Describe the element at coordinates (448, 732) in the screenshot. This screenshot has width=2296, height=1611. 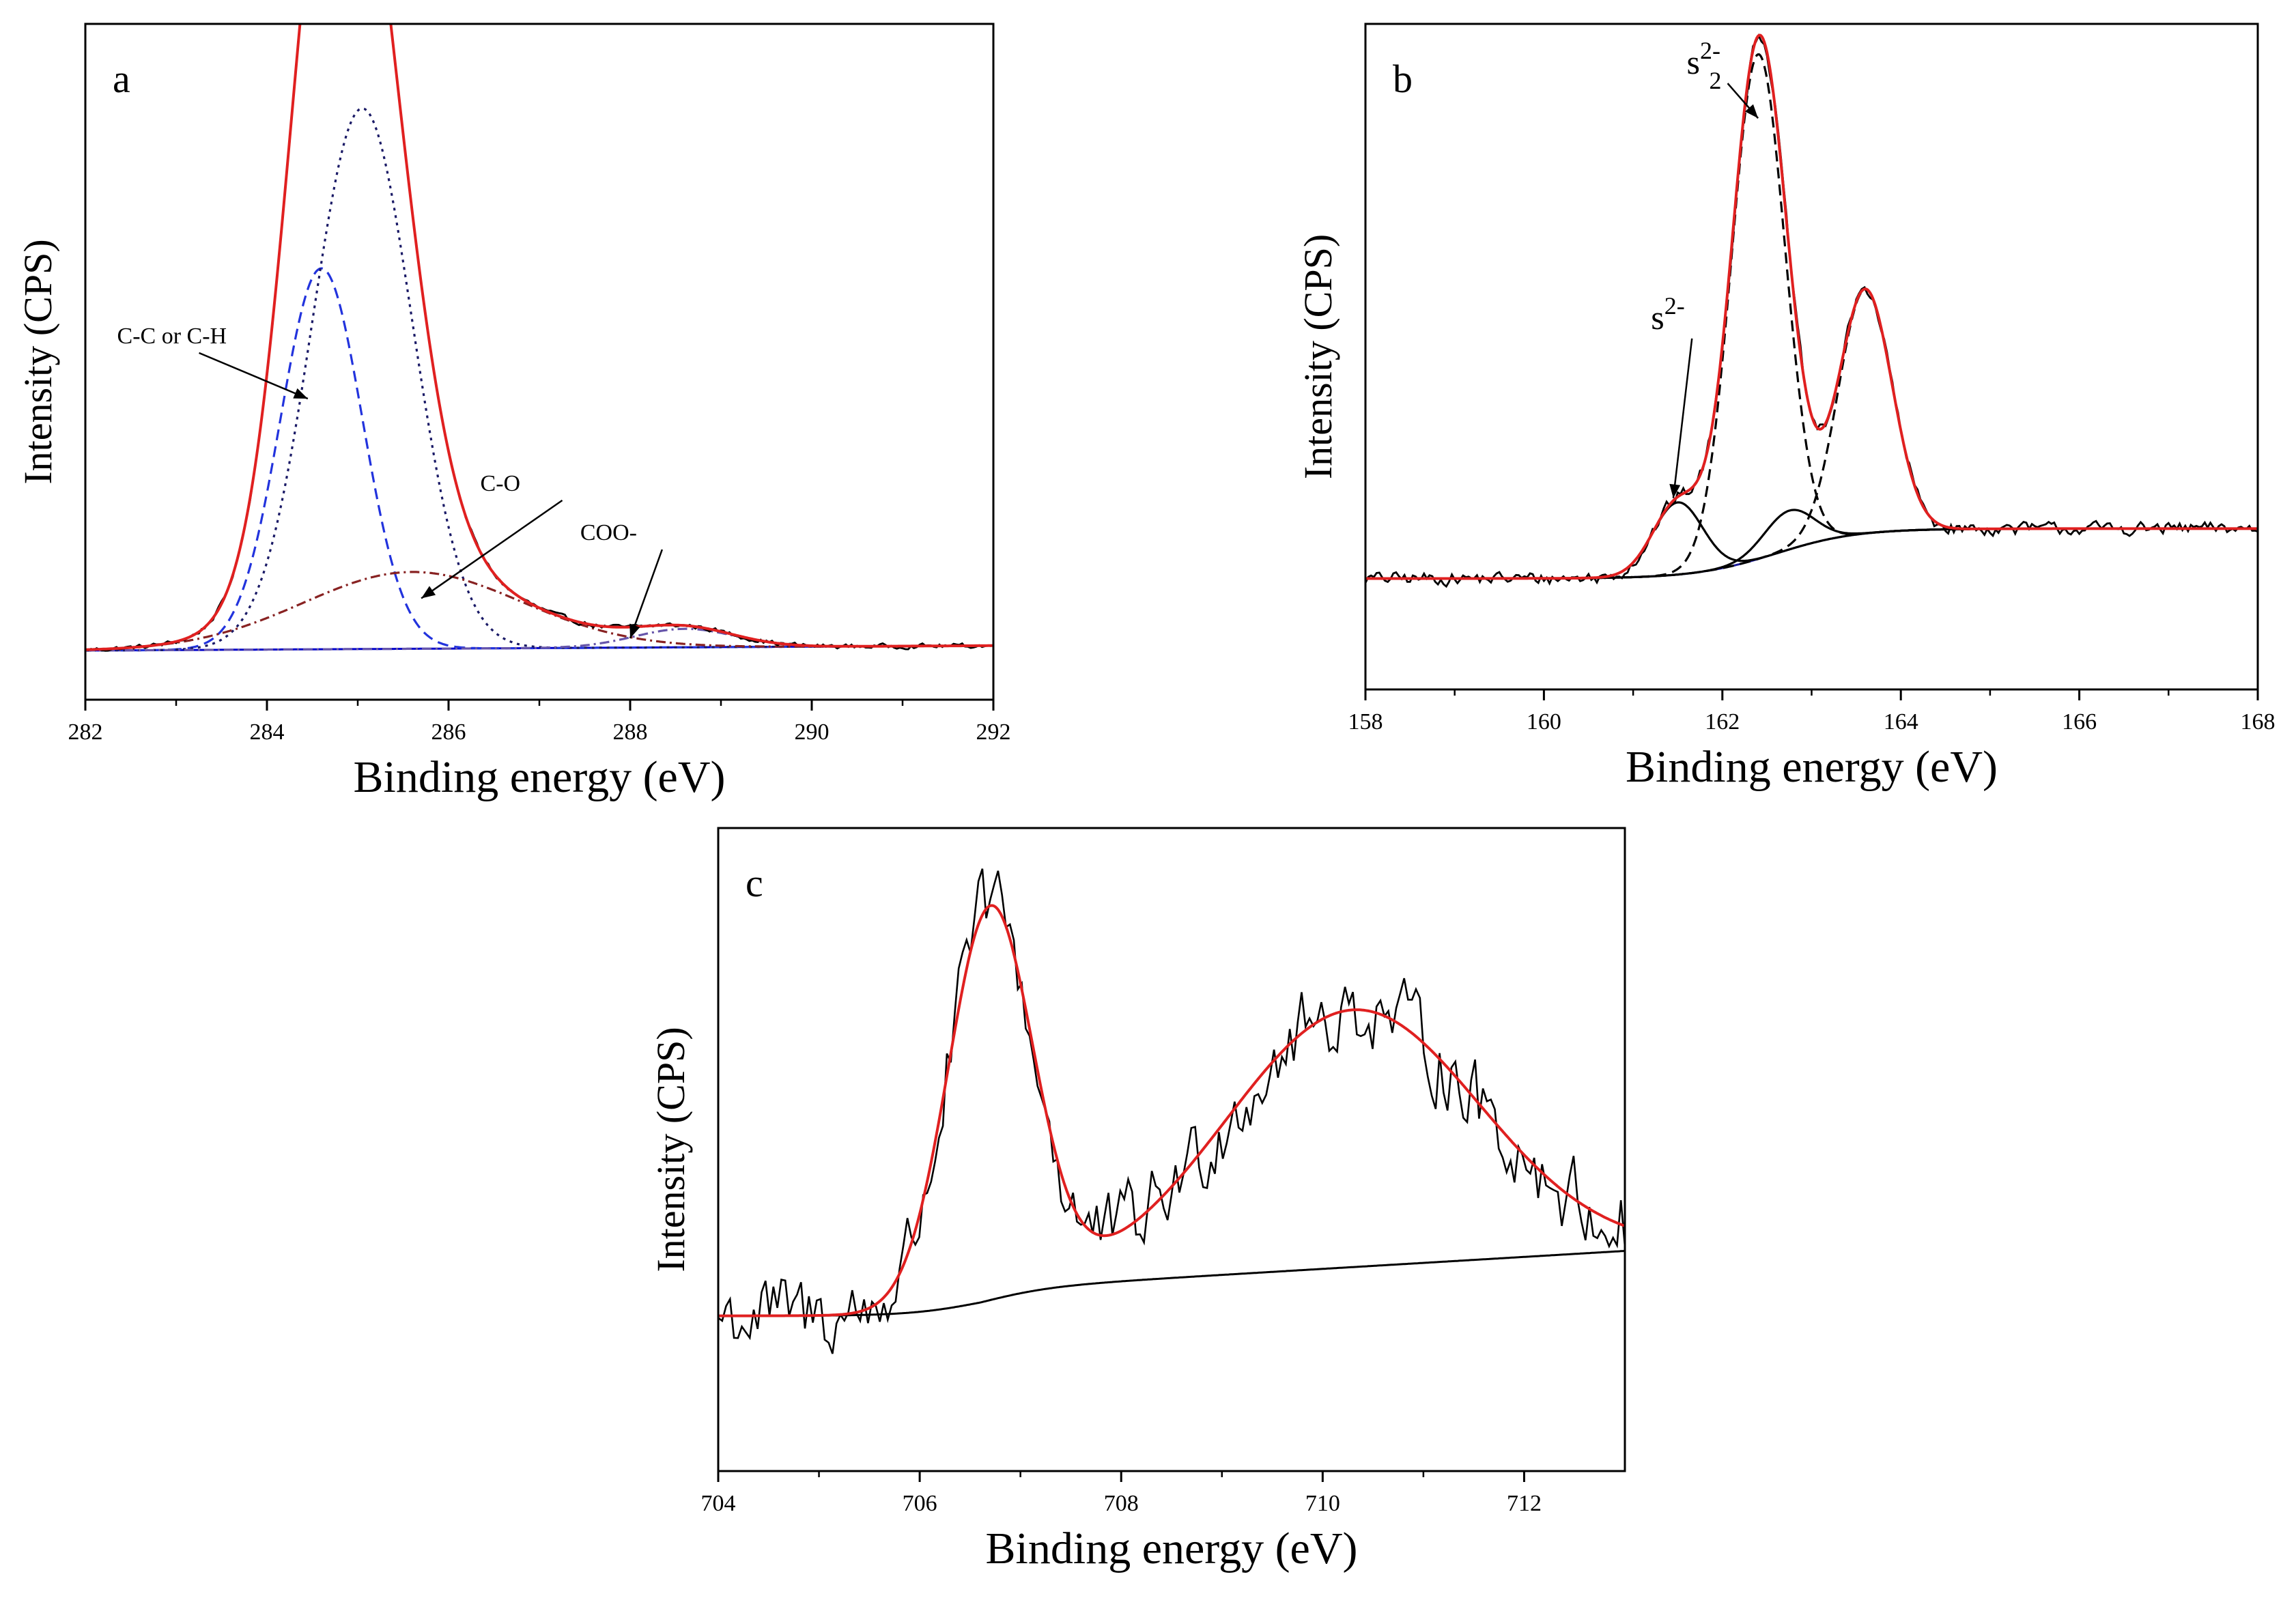
I see `xtick-label-a-2: 286` at that location.